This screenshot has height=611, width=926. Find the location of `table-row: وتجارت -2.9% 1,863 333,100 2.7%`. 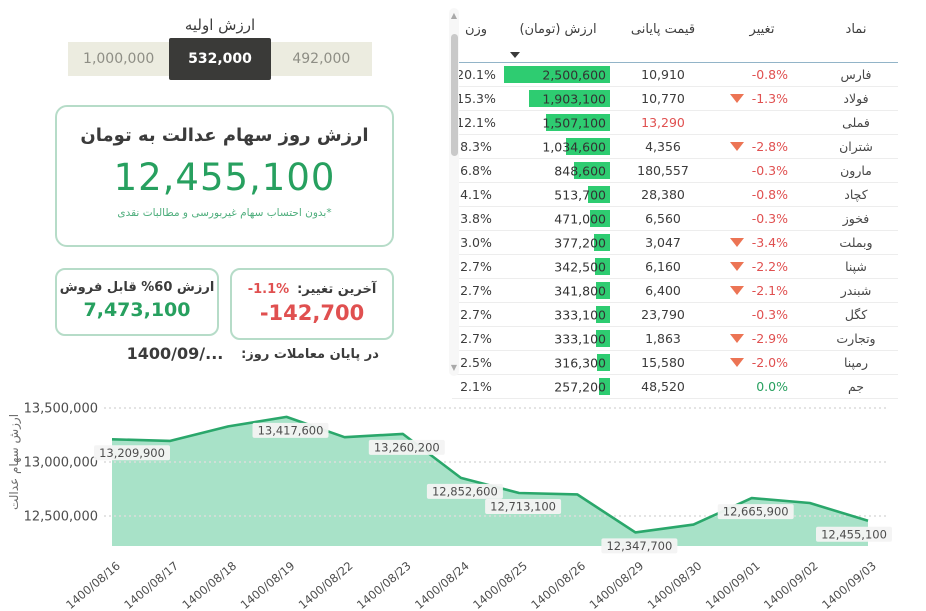

table-row: وتجارت -2.9% 1,863 333,100 2.7% is located at coordinates (675, 339).